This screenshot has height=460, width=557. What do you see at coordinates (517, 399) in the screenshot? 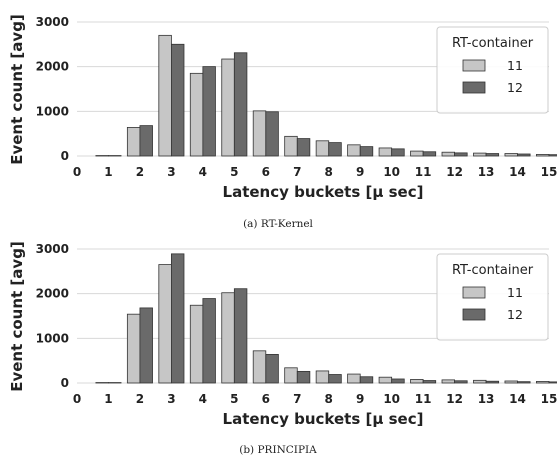
I see `x-tick-label: 14` at bounding box center [517, 399].